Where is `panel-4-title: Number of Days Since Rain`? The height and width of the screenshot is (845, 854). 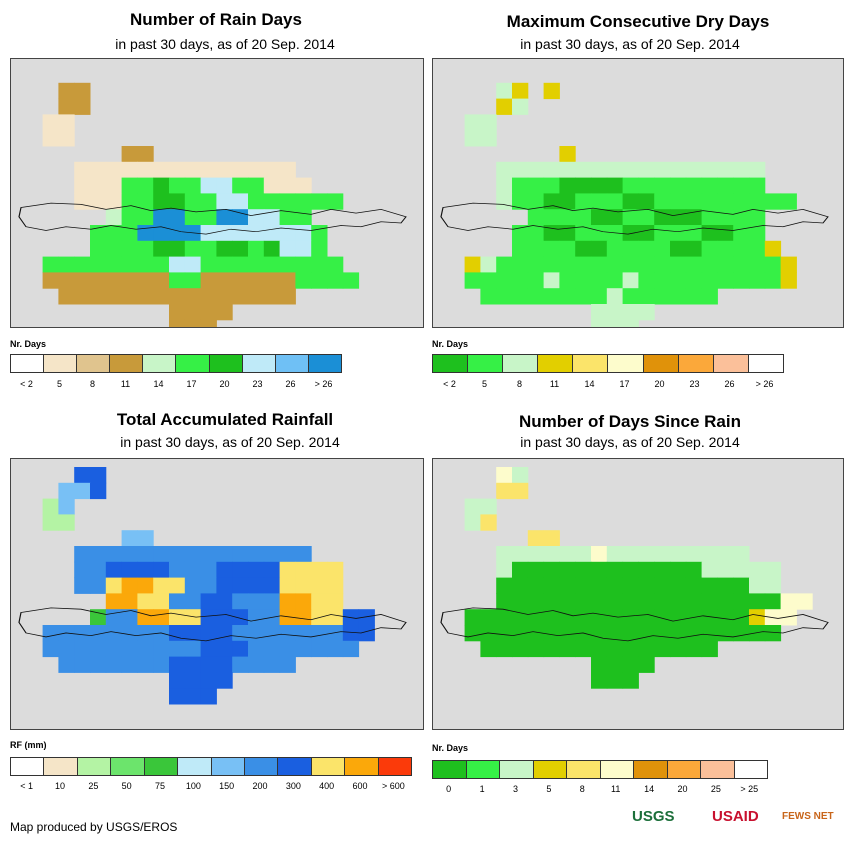 panel-4-title: Number of Days Since Rain is located at coordinates (629, 421).